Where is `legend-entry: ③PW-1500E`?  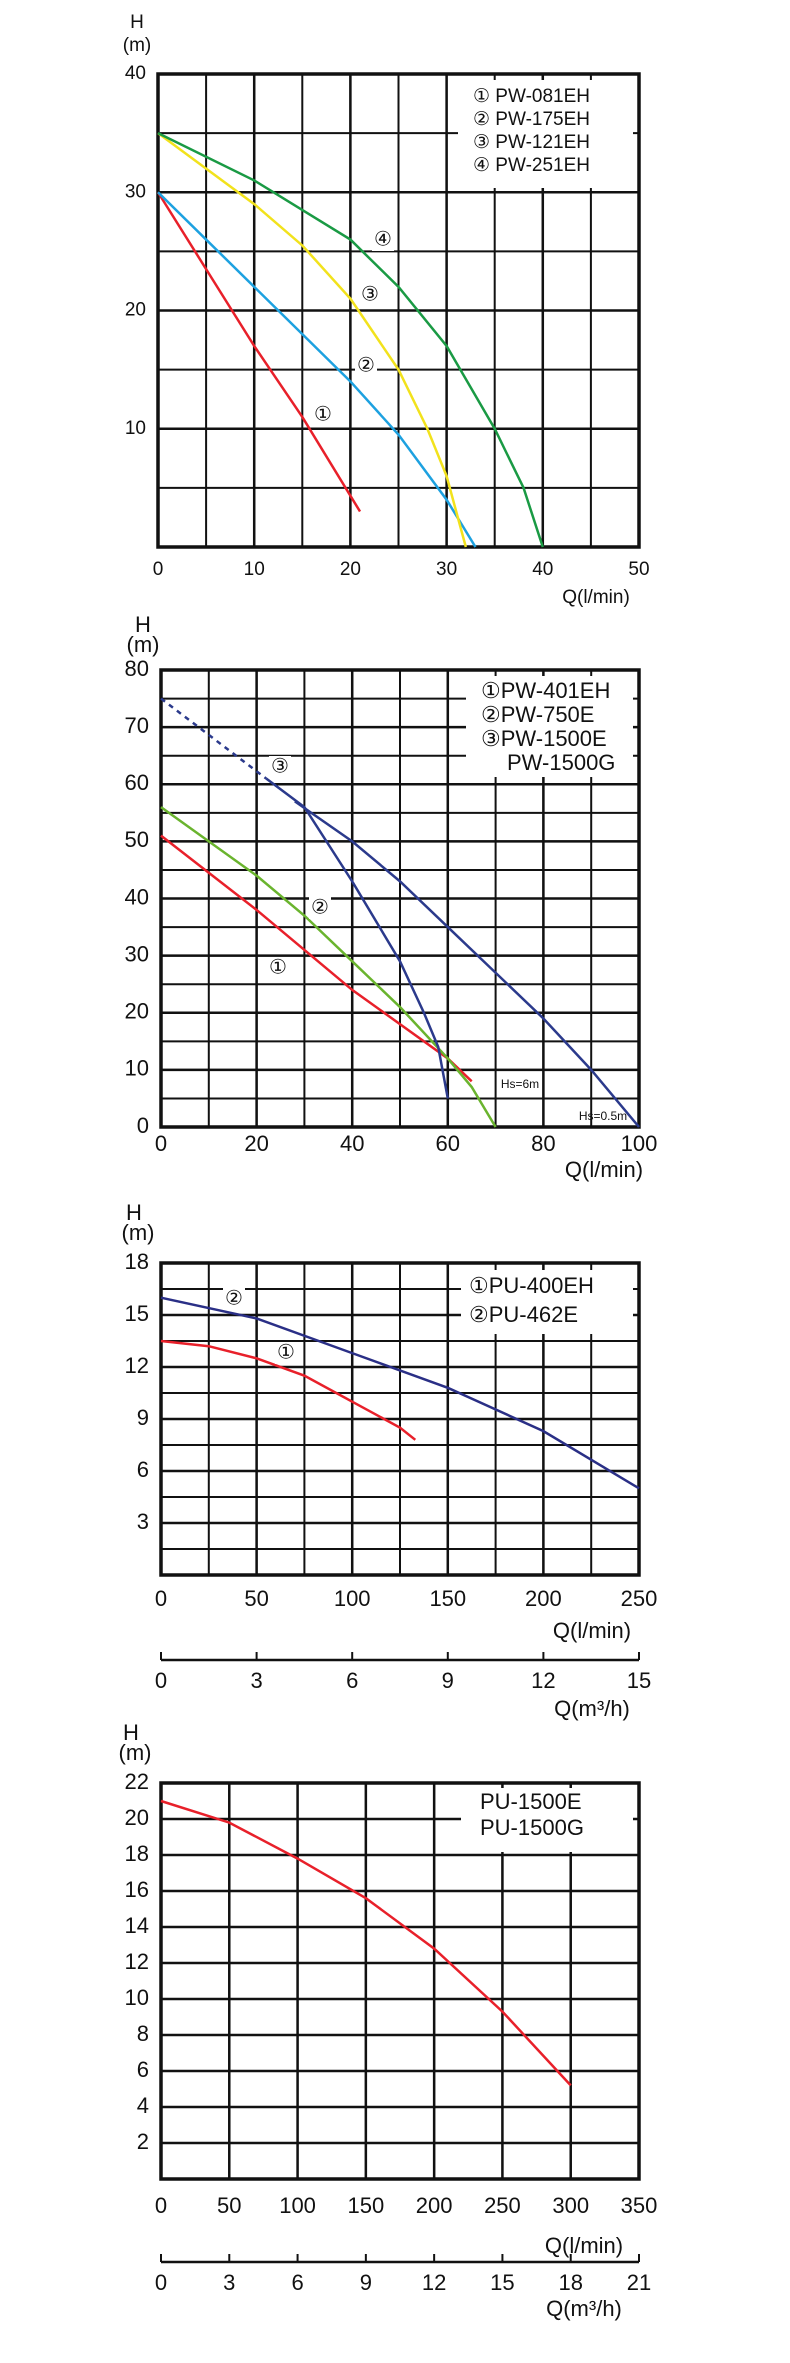
legend-entry: ③PW-1500E is located at coordinates (544, 738).